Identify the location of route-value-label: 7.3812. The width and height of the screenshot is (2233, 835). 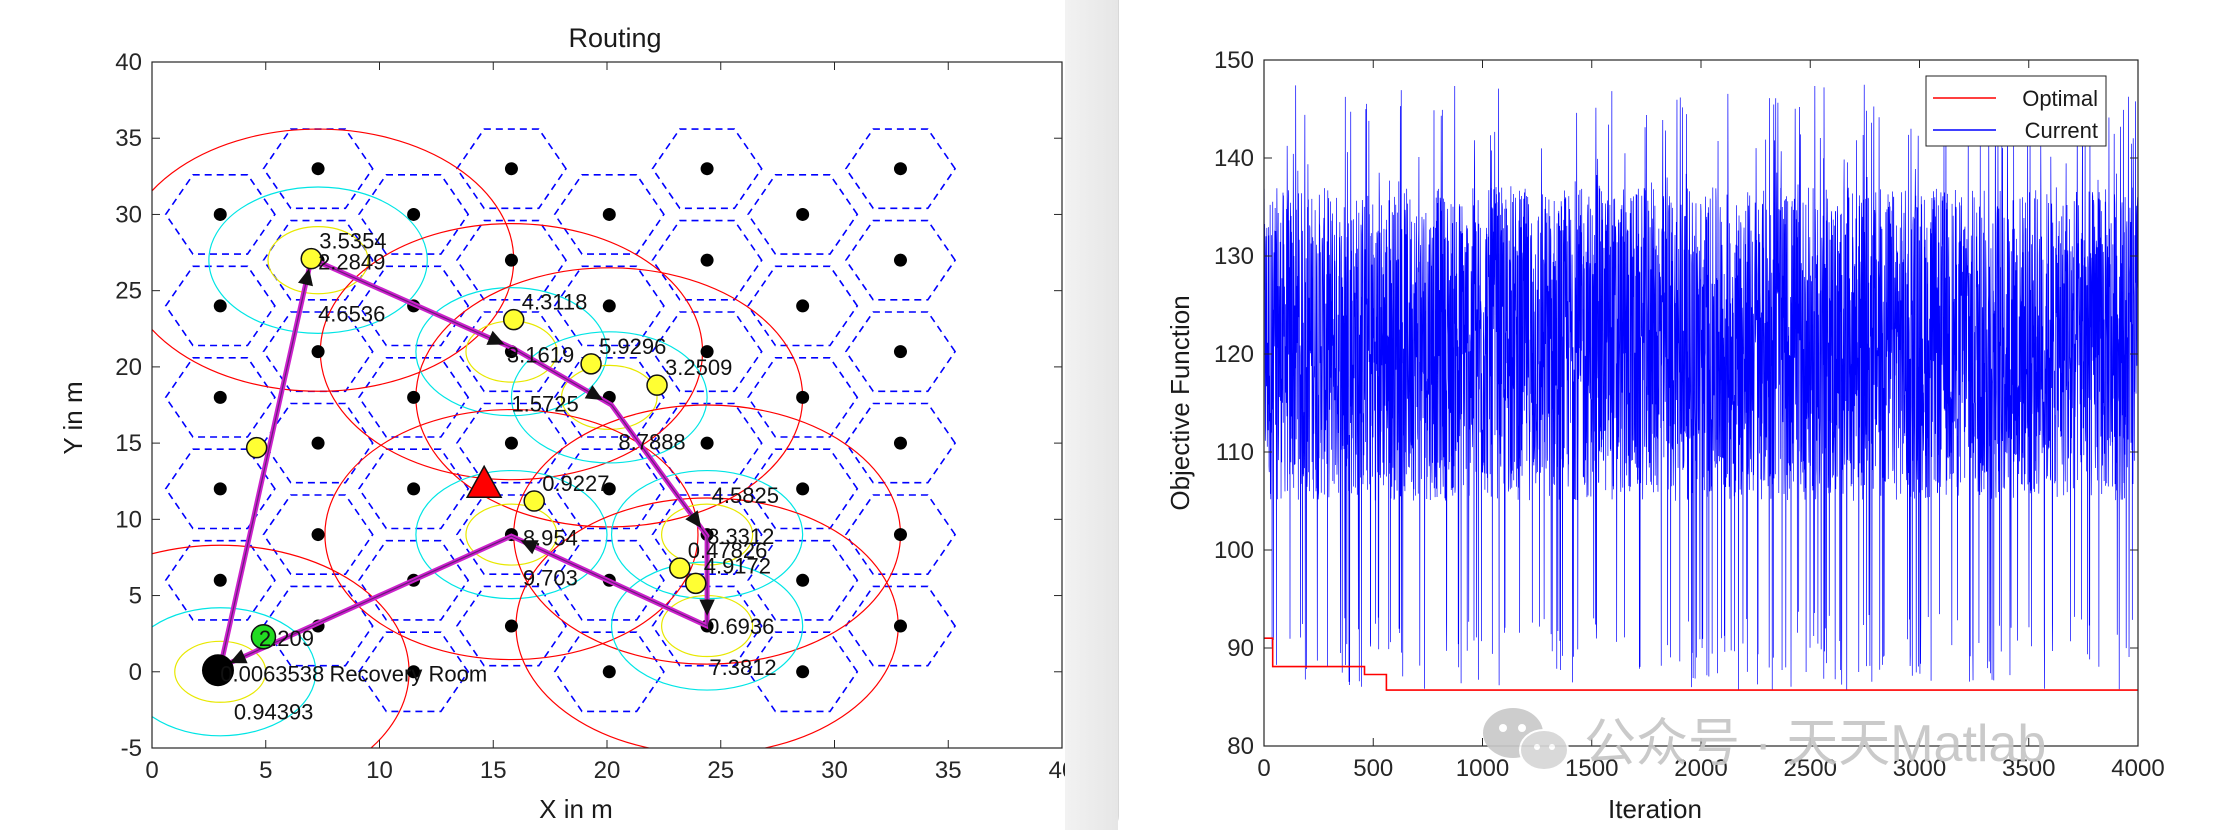
(742, 667).